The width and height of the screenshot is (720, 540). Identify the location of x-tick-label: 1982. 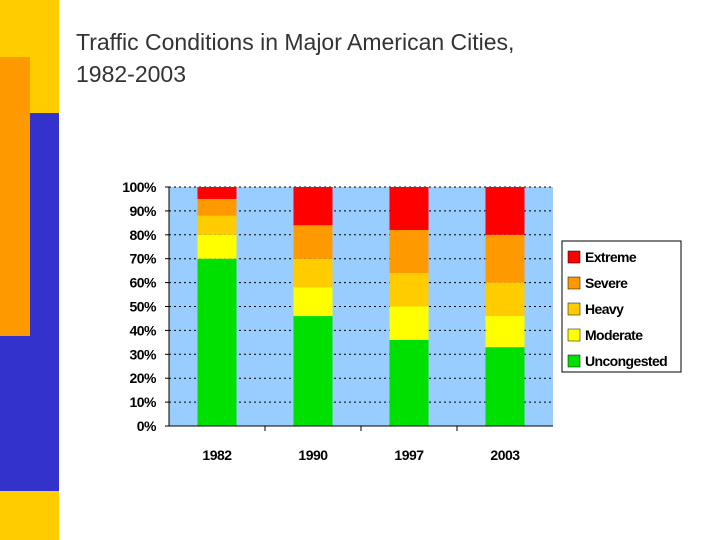
(217, 455).